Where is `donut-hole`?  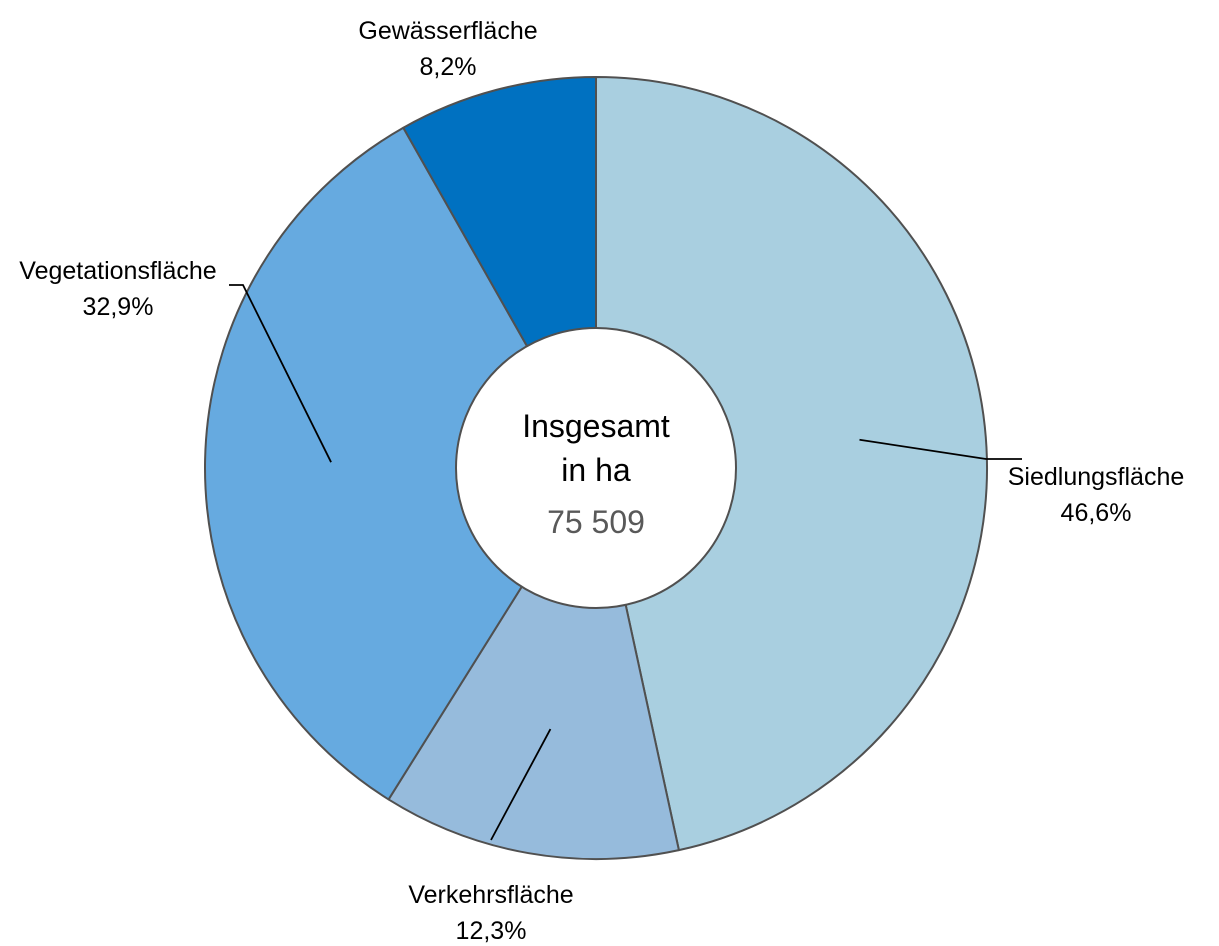
donut-hole is located at coordinates (596, 468).